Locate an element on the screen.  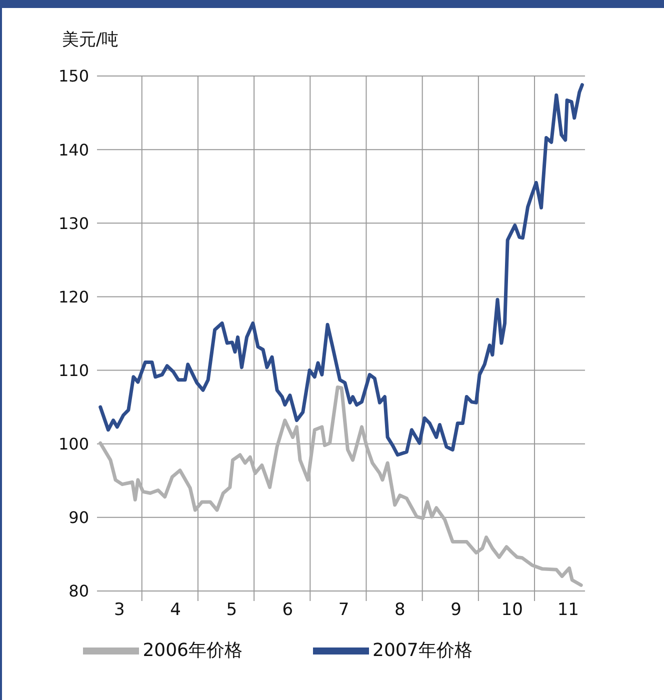
x-tick-label: 6 is located at coordinates (288, 610).